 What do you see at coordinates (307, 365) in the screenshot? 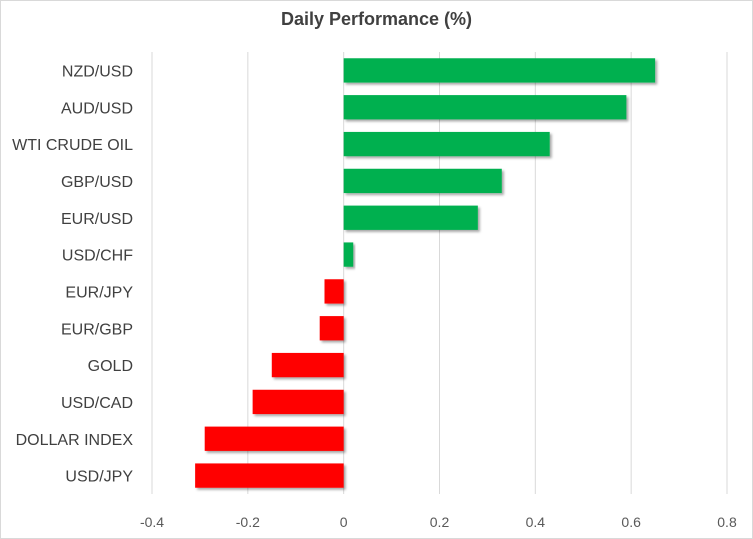
I see `bar-gold` at bounding box center [307, 365].